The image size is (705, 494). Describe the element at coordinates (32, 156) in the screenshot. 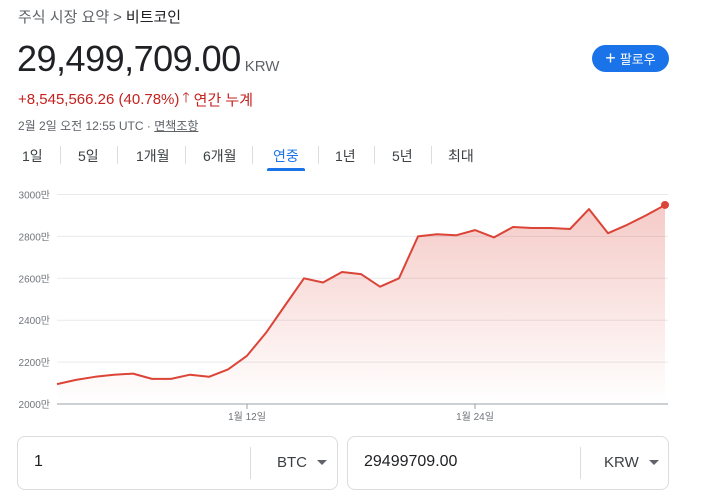

I see `tab-1d: 1일` at that location.